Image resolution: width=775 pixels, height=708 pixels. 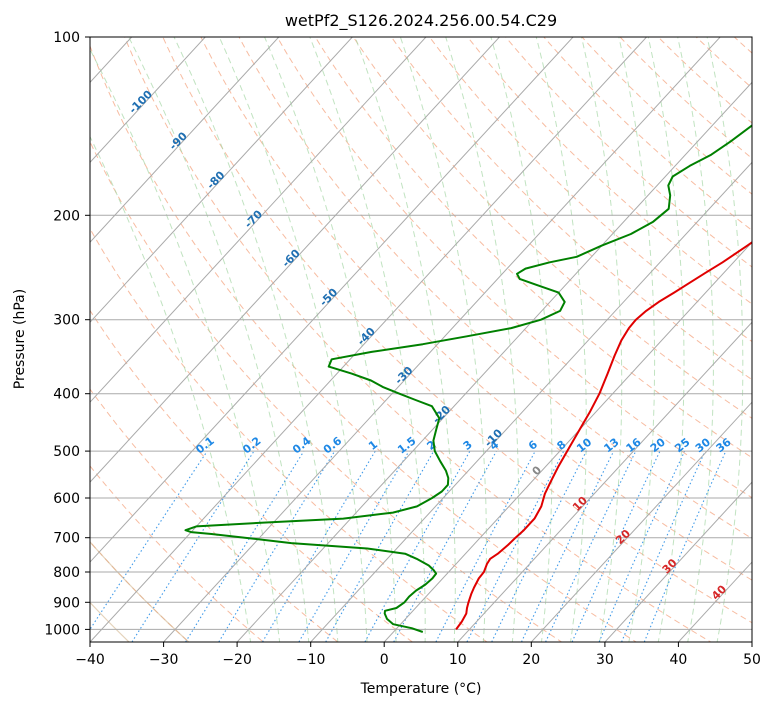 I want to click on y-tick-label: 800, so click(x=66, y=573).